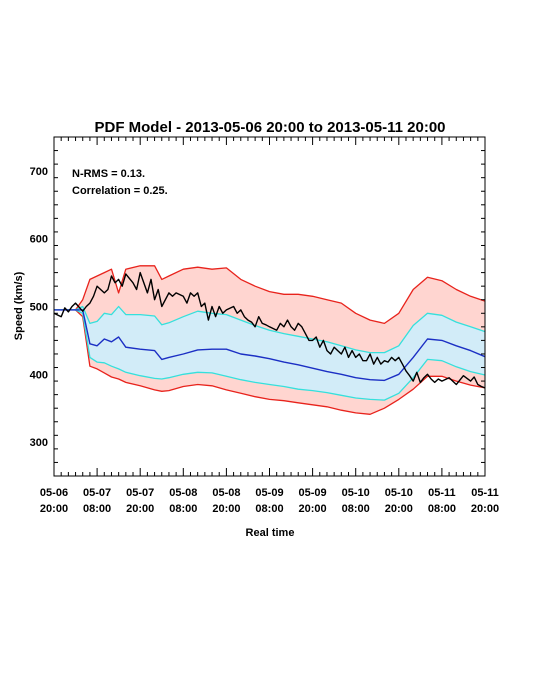  Describe the element at coordinates (19, 305) in the screenshot. I see `y-axis-label: Speed (km/s)` at that location.